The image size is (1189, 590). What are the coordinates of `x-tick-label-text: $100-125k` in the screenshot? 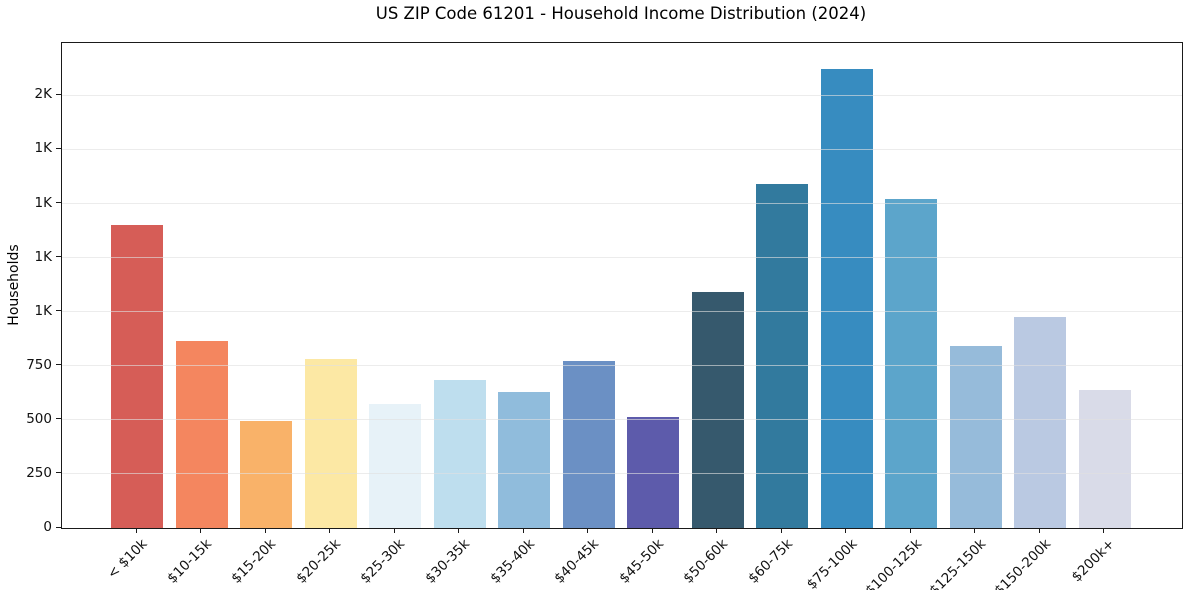 It's located at (893, 563).